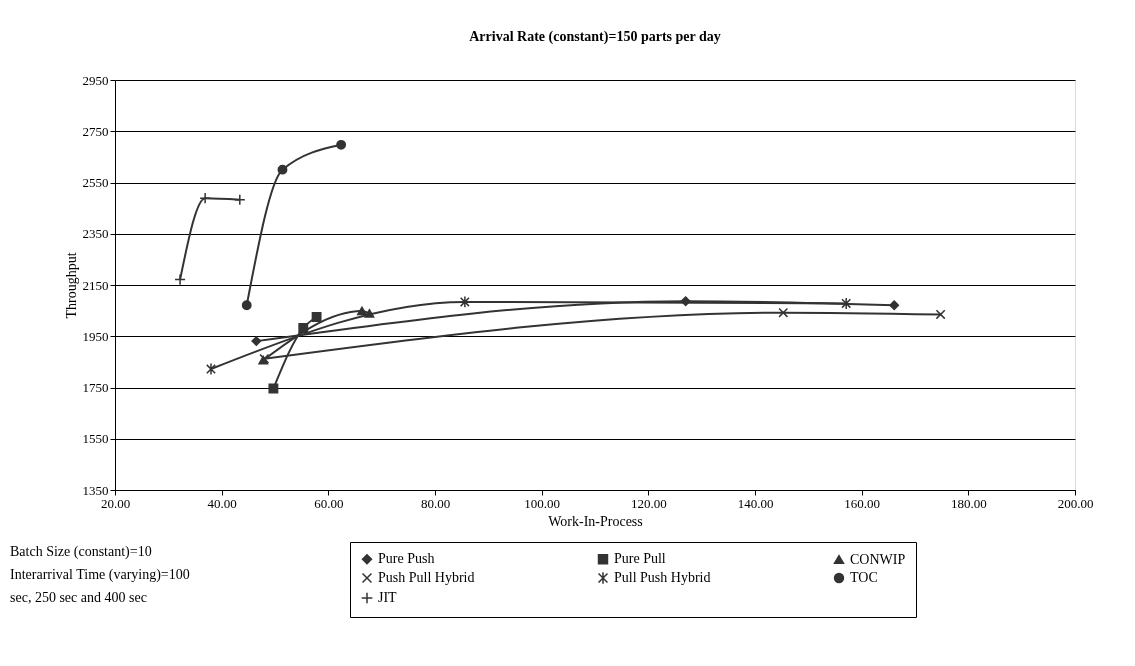  I want to click on y-tick-label: 2950, so click(95, 80).